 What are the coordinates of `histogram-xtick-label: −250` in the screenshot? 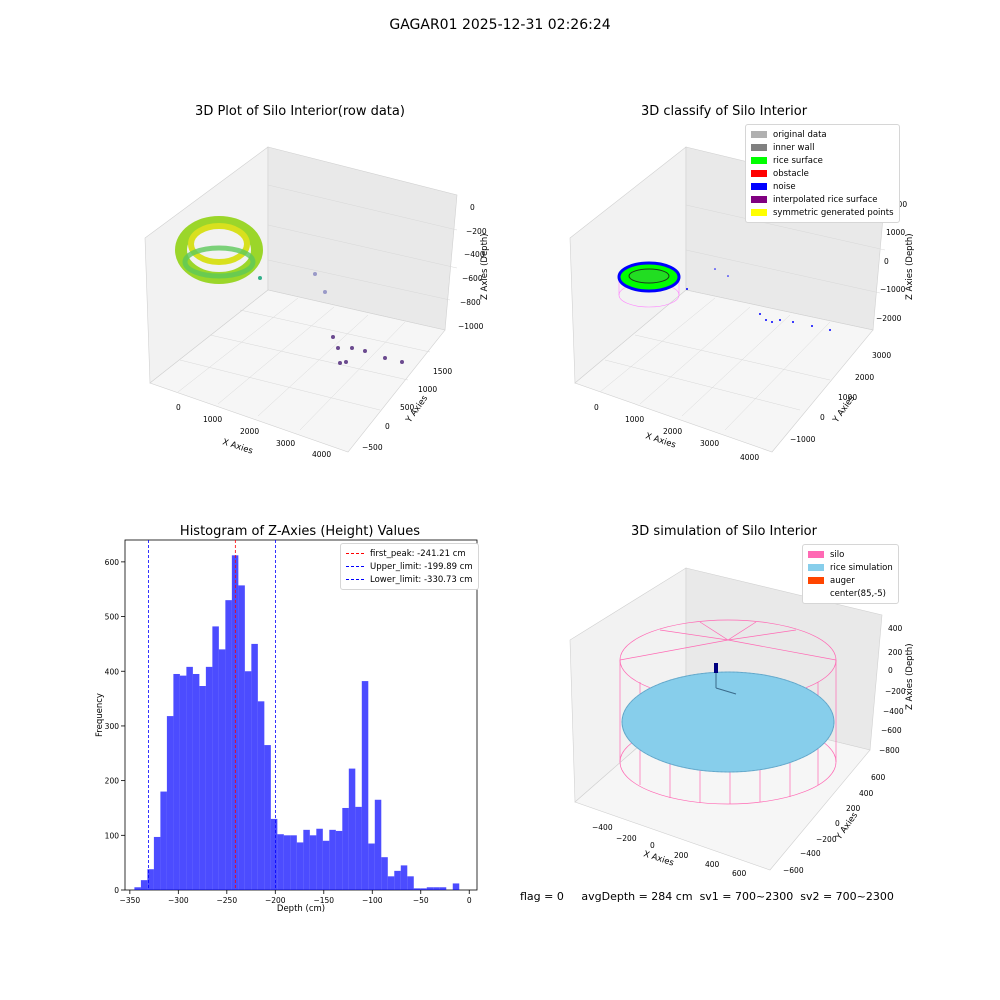 It's located at (227, 900).